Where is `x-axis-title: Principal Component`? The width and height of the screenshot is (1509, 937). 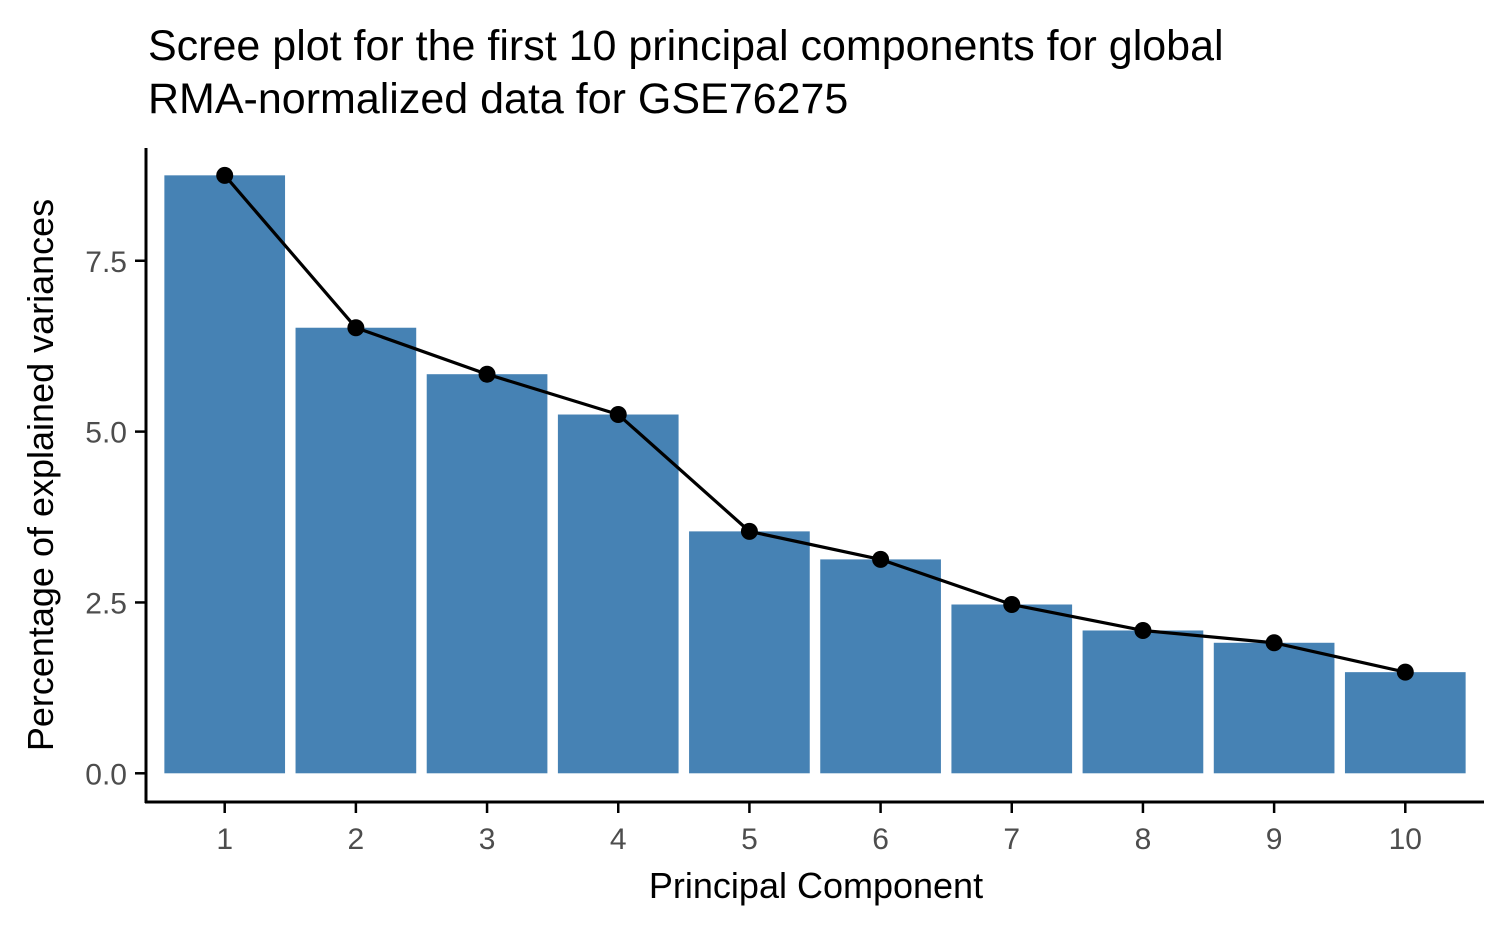
x-axis-title: Principal Component is located at coordinates (816, 885).